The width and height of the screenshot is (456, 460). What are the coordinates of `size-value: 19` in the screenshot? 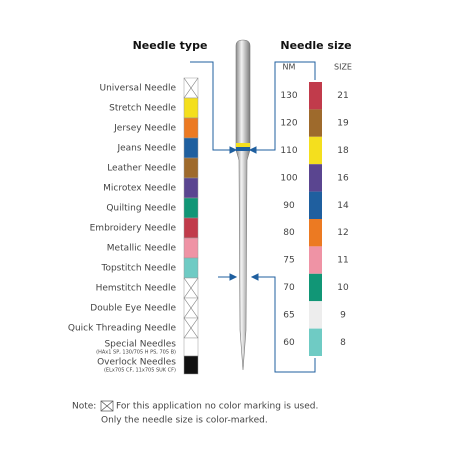 It's located at (343, 124).